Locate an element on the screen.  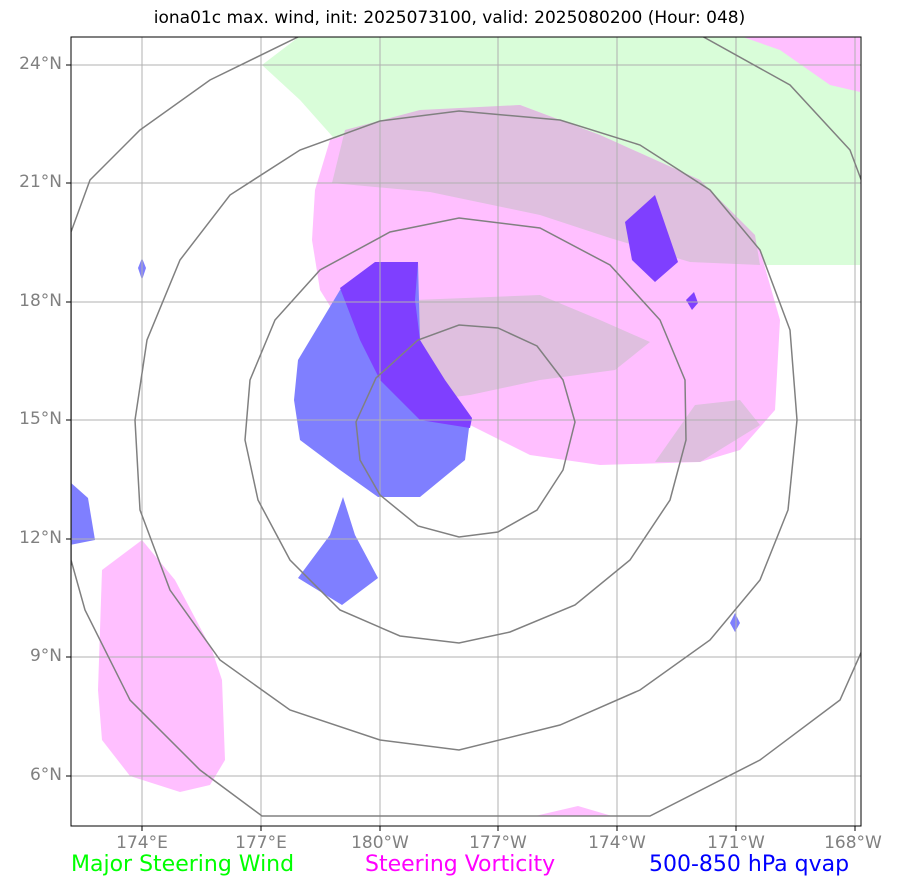
qvap-strong-area-northeast is located at coordinates (651, 238).